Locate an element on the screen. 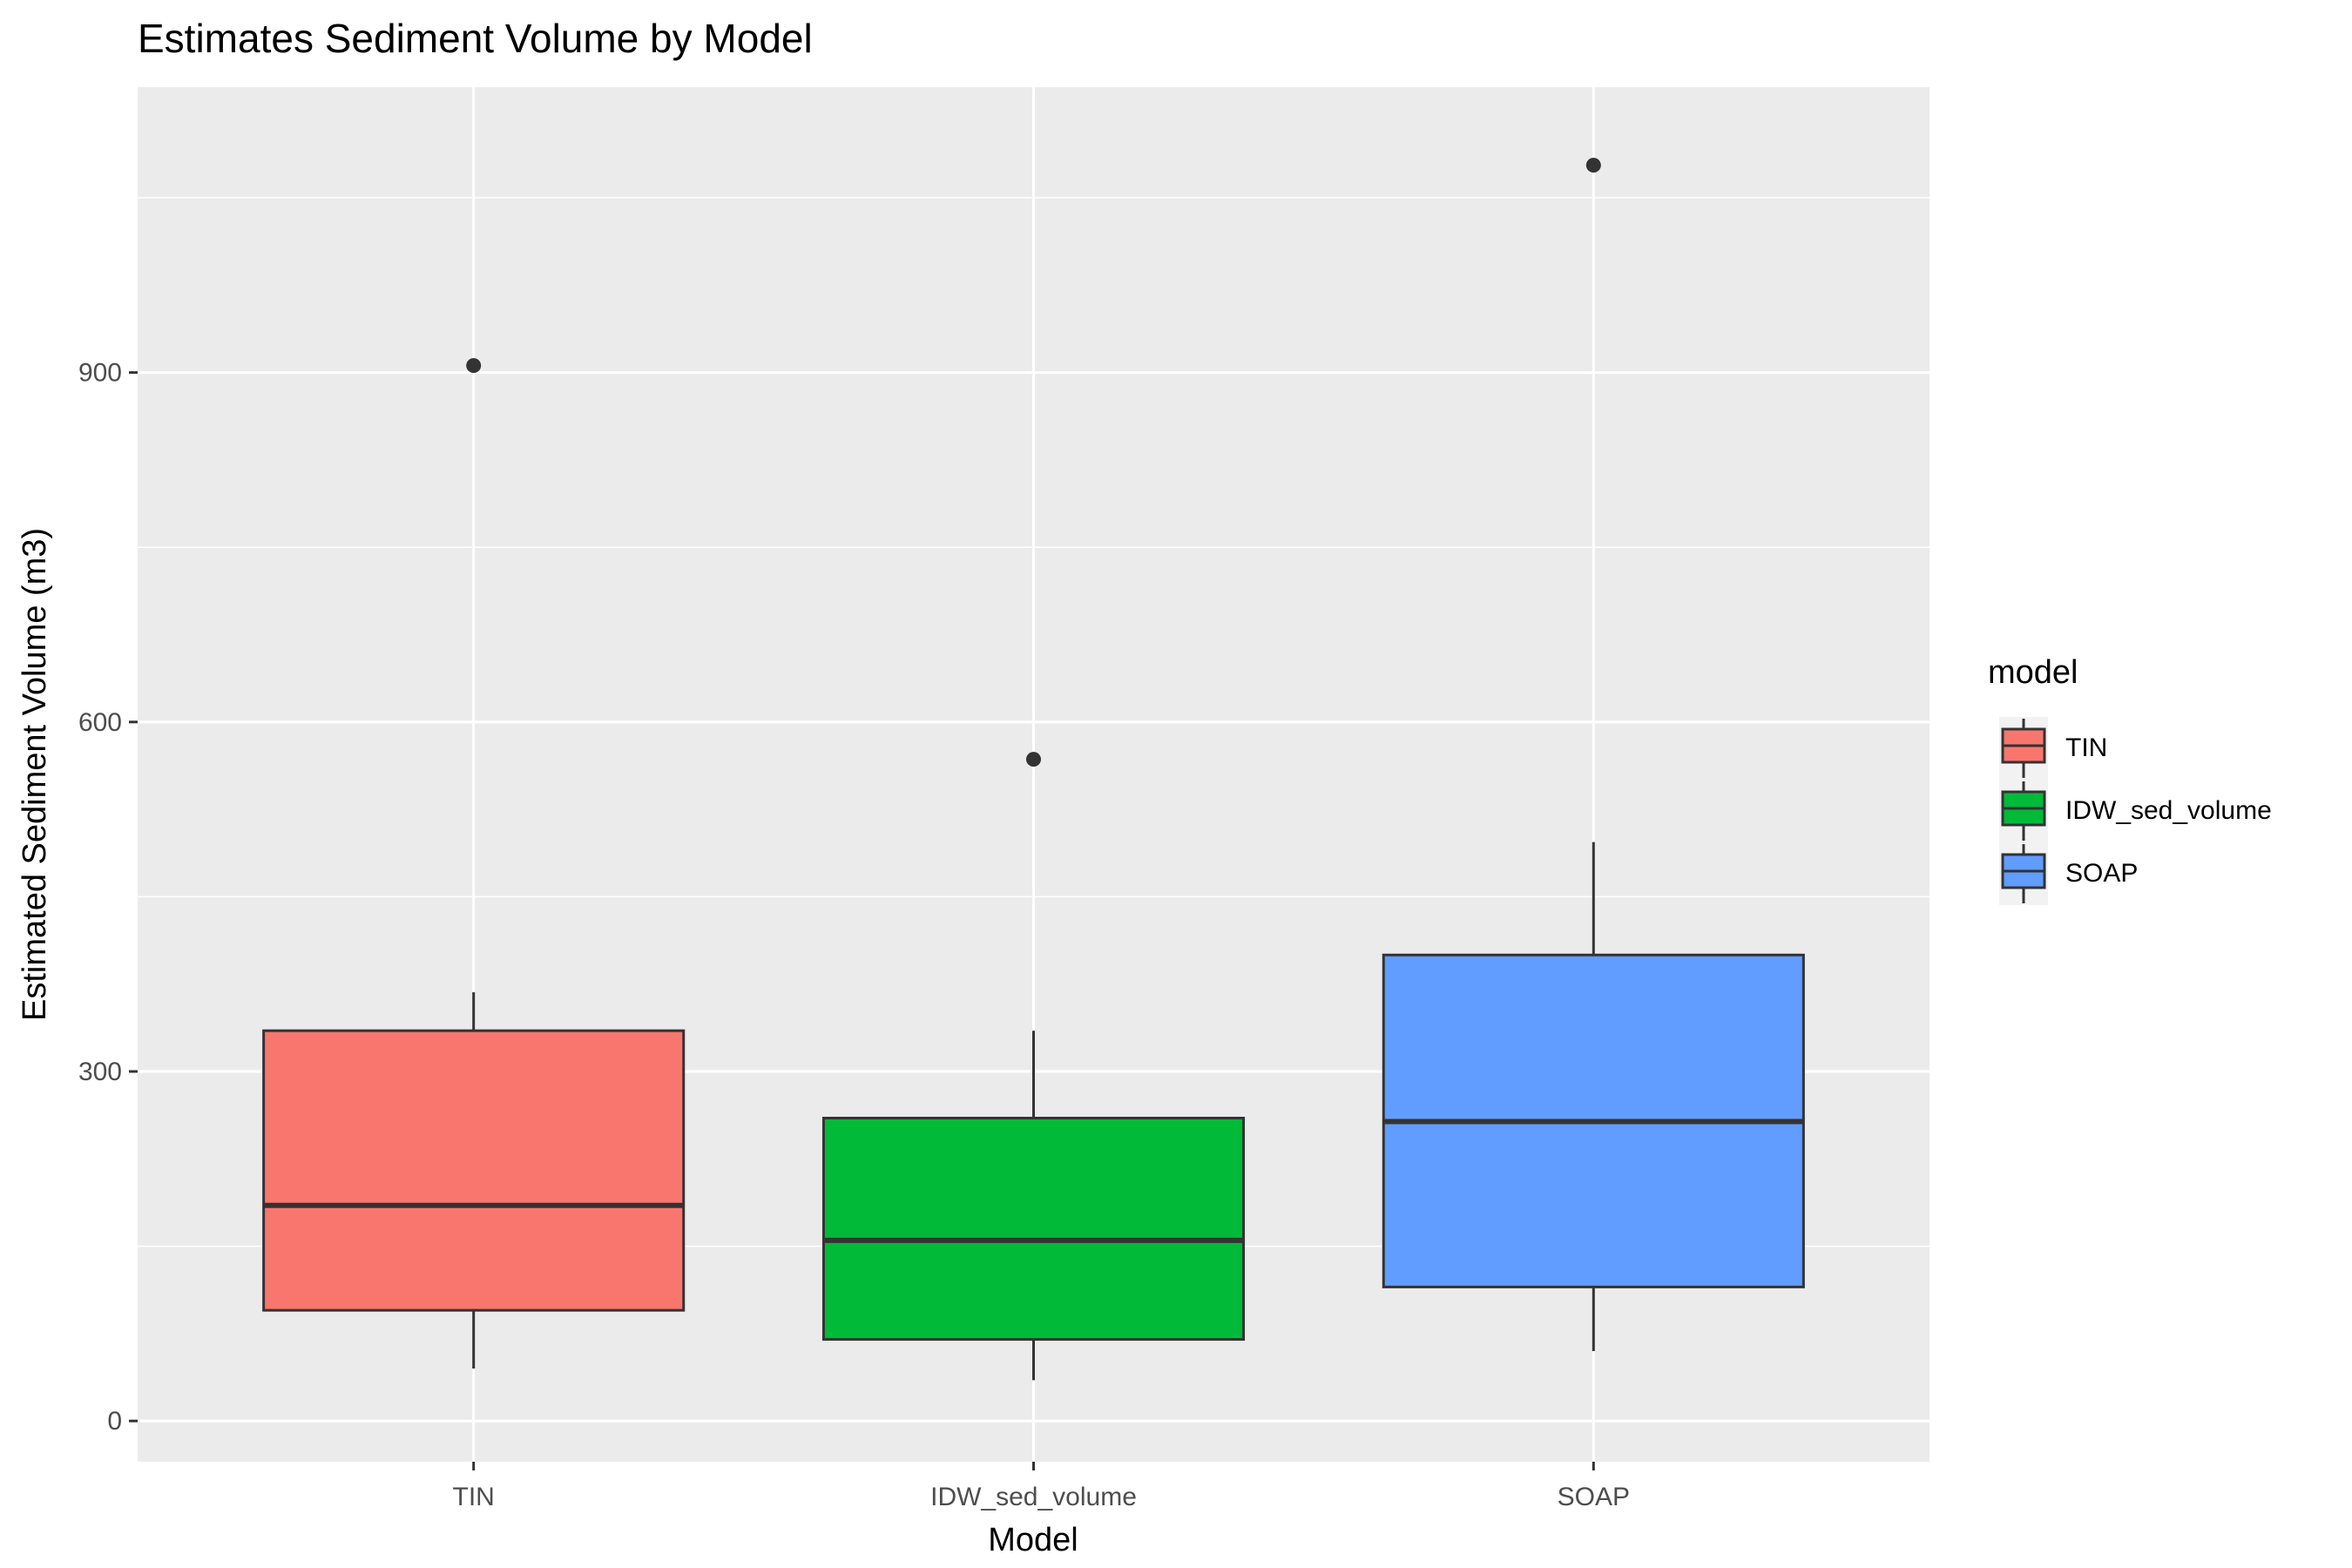 This screenshot has width=2352, height=1568. x-tick-label: IDW_sed_volume is located at coordinates (1034, 1497).